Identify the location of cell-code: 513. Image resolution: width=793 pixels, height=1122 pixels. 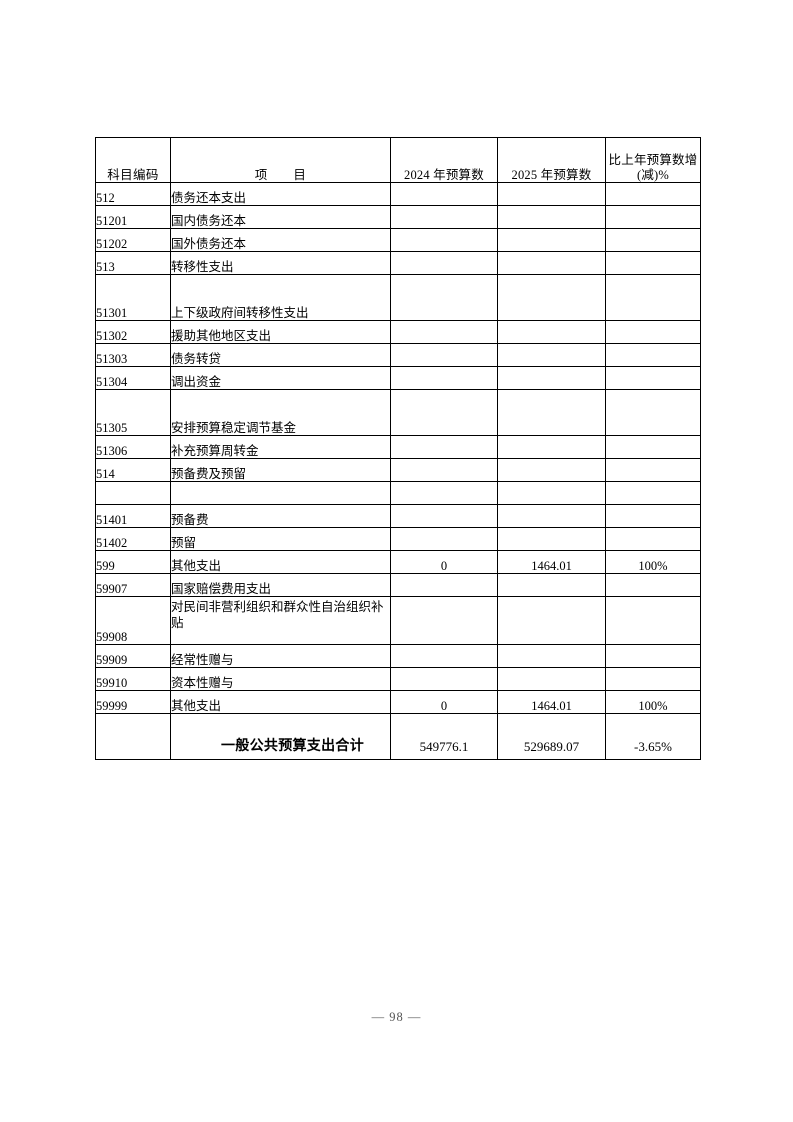
(133, 263).